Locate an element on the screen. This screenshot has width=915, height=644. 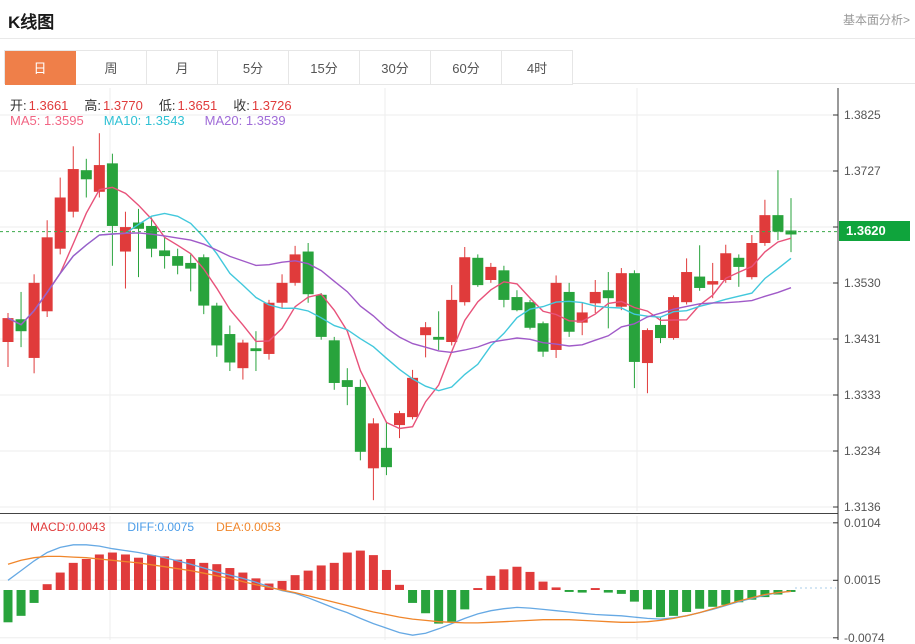
close-value: 1.3726 is located at coordinates (271, 105).